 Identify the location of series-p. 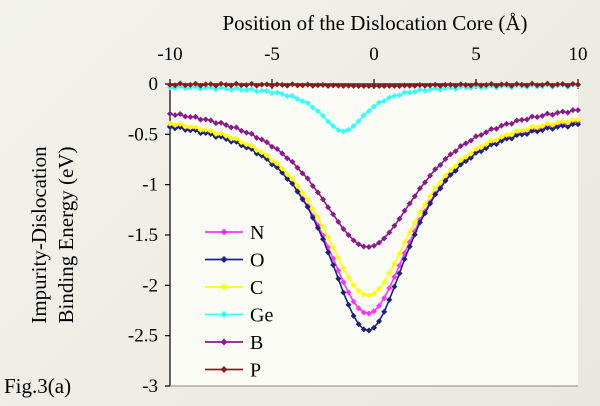
(374, 85).